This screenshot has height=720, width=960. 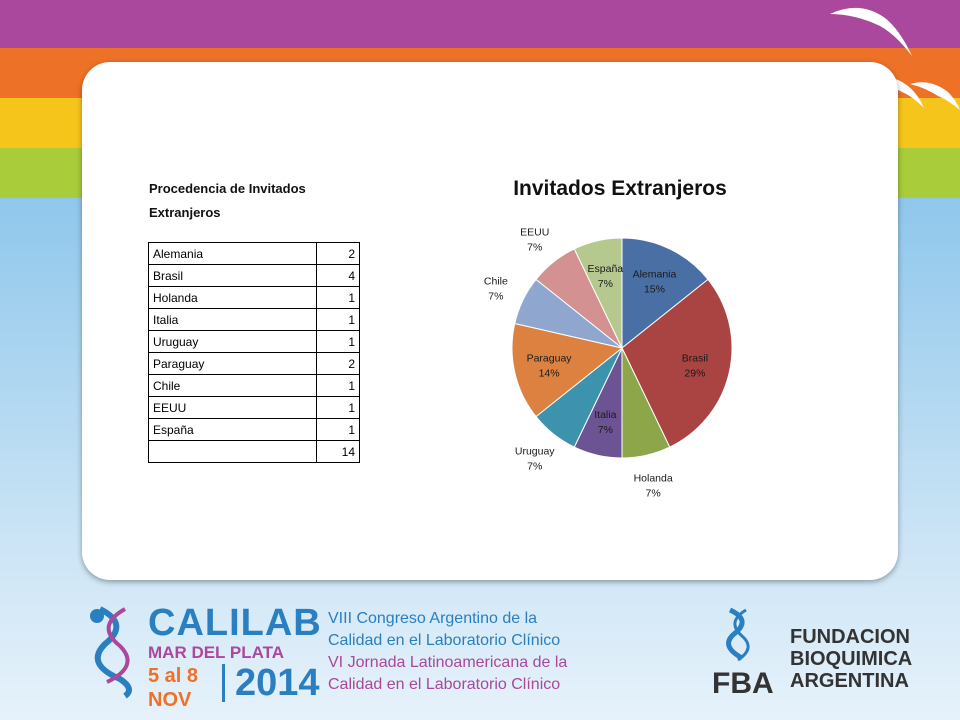 What do you see at coordinates (567, 370) in the screenshot?
I see `pie-slice-paraguay` at bounding box center [567, 370].